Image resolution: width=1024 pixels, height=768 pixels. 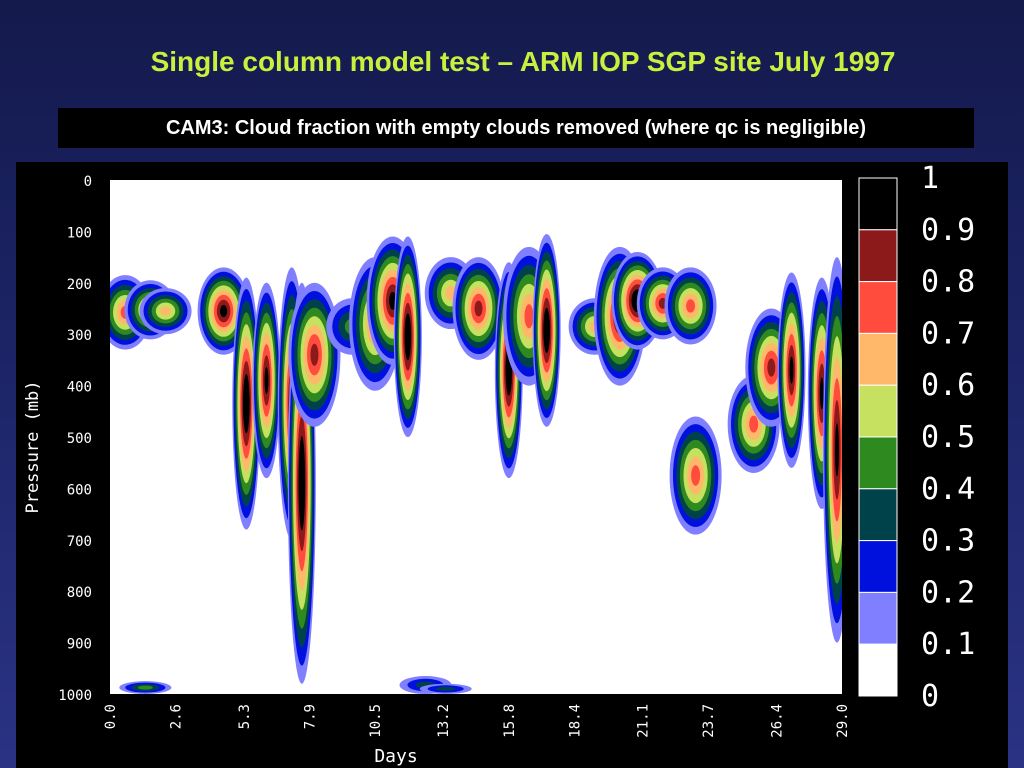 What do you see at coordinates (376, 721) in the screenshot?
I see `x-tick-label: 10.5` at bounding box center [376, 721].